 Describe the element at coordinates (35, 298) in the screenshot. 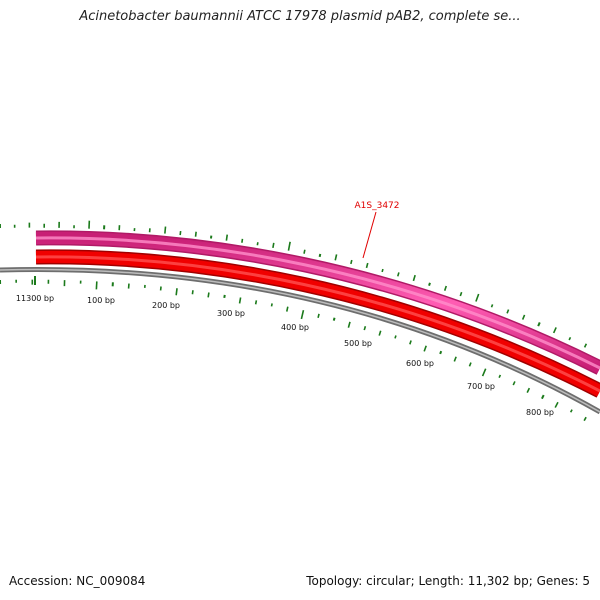

I see `scale-label-11300: 11300 bp` at that location.